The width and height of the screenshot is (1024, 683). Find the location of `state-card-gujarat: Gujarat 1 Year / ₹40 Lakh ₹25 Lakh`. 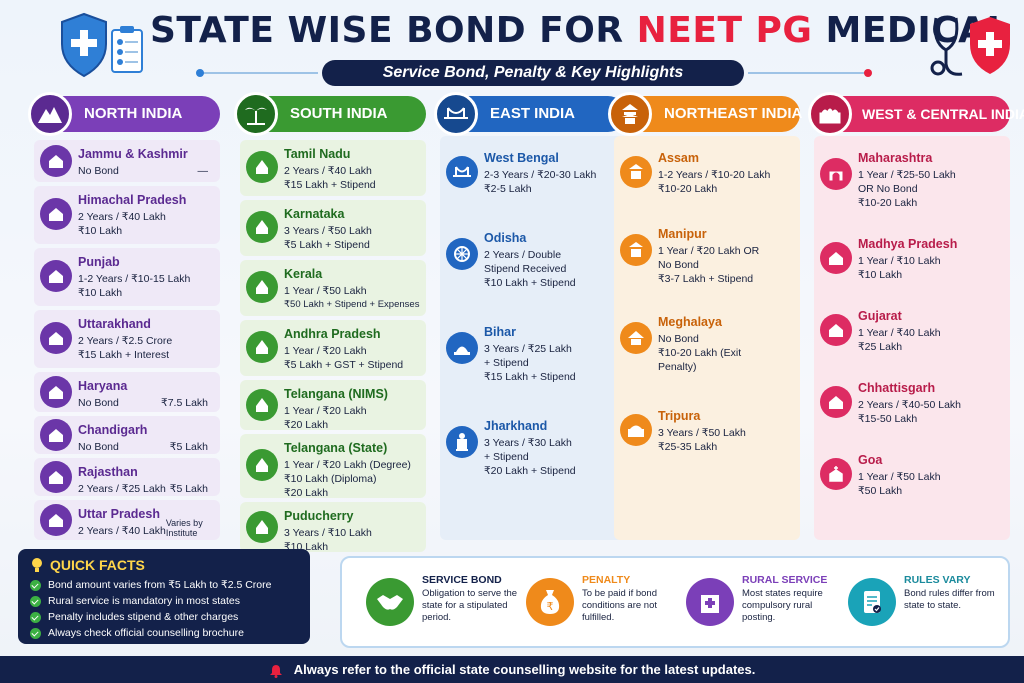

state-card-gujarat: Gujarat 1 Year / ₹40 Lakh ₹25 Lakh is located at coordinates (912, 331).